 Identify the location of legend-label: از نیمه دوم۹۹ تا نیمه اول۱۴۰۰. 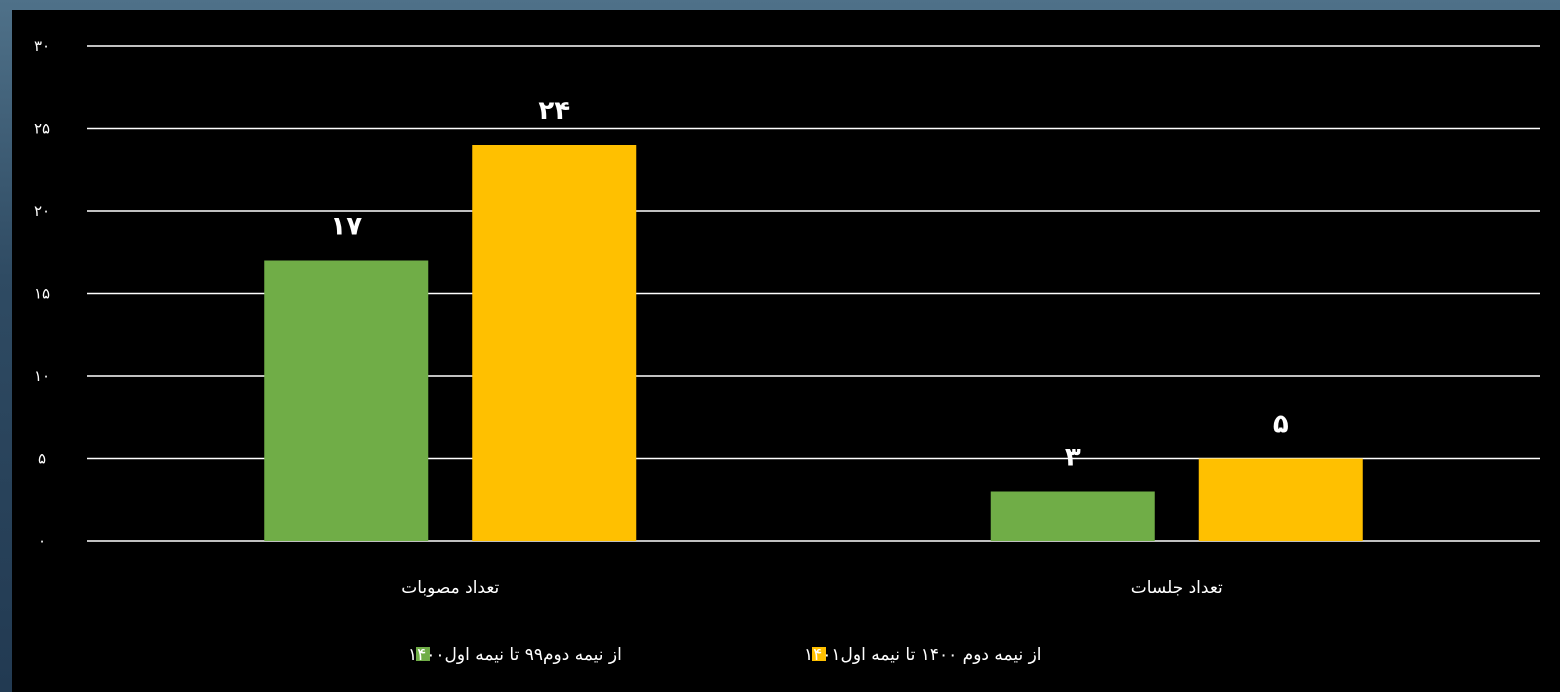
(515, 655).